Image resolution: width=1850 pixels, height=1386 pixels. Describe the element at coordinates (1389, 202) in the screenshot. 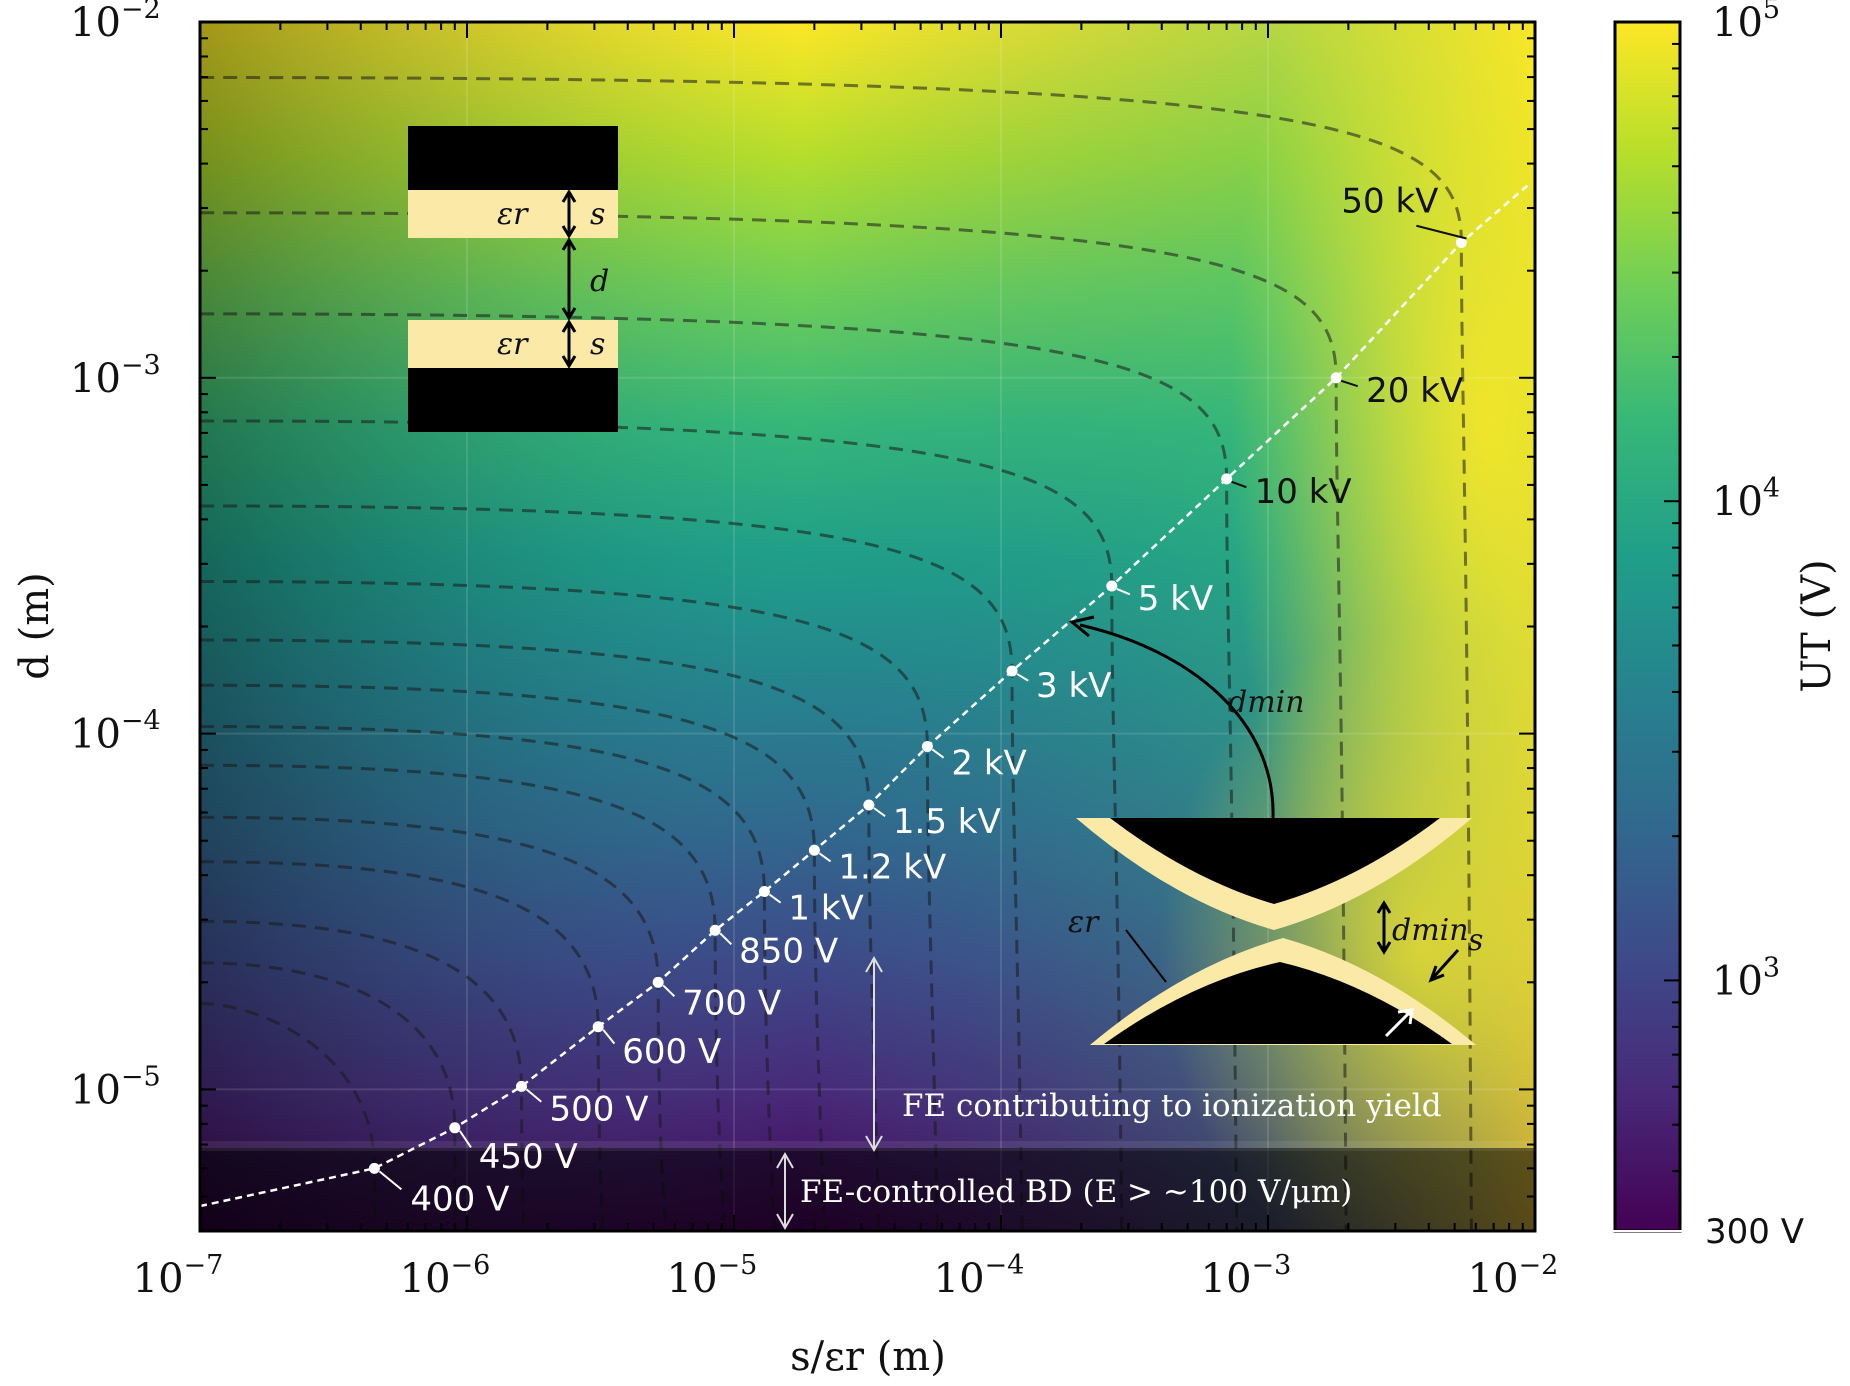

I see `dmin-point-label: 50 kV` at that location.